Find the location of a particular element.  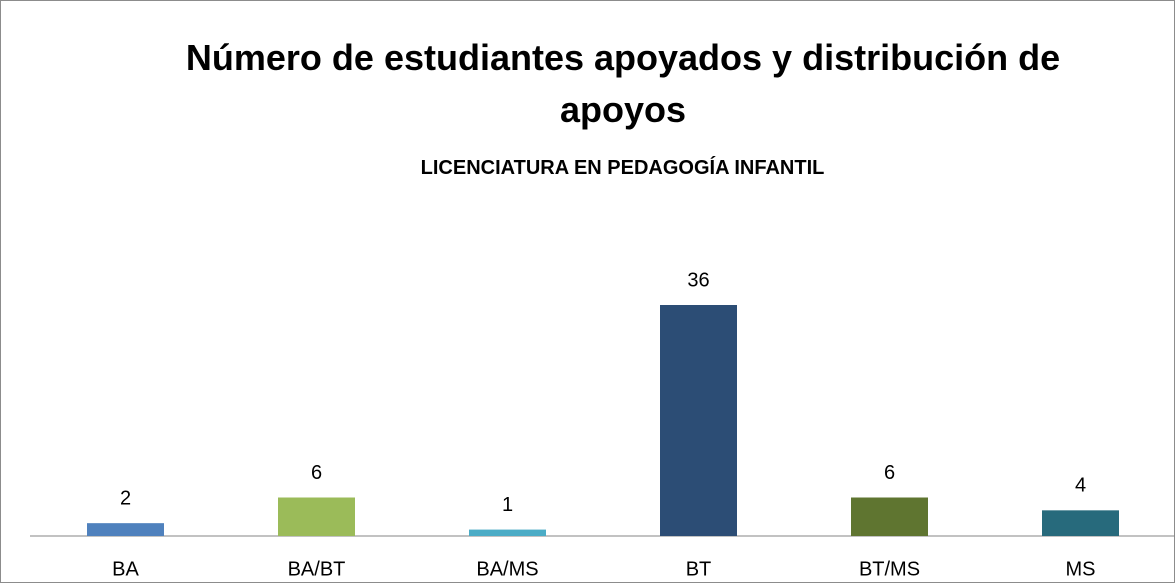

x-tick-label: BA/BT is located at coordinates (317, 569).